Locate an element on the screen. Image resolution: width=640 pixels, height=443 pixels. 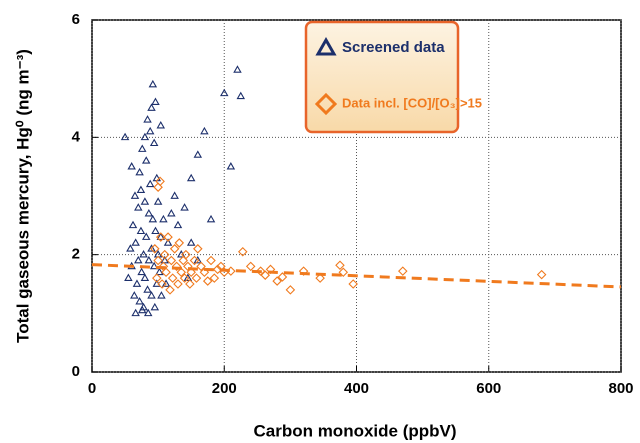
y-tick-label: 2 is located at coordinates (76, 254).